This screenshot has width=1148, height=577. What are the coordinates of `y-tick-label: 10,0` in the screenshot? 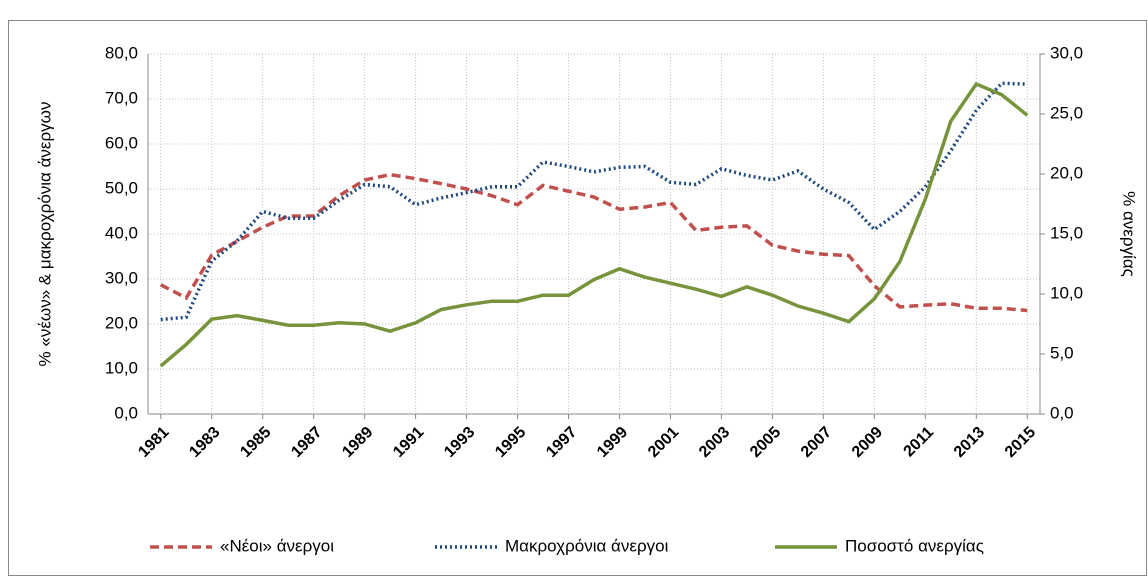 It's located at (121, 367).